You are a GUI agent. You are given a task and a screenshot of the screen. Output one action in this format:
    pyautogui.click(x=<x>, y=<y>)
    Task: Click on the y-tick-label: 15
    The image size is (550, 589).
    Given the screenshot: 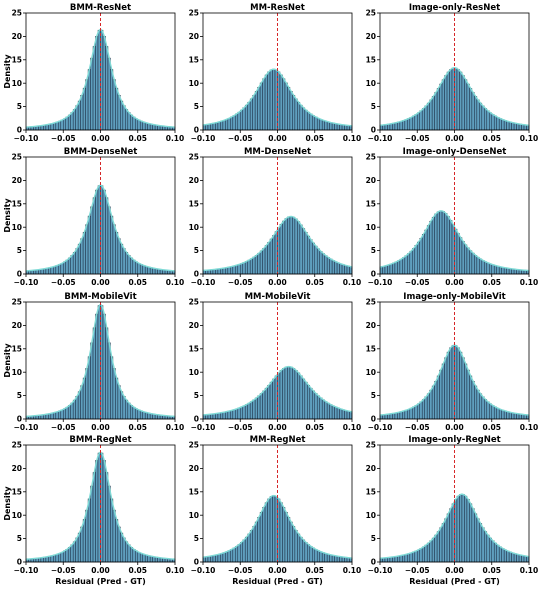 What is the action you would take?
    pyautogui.click(x=371, y=348)
    